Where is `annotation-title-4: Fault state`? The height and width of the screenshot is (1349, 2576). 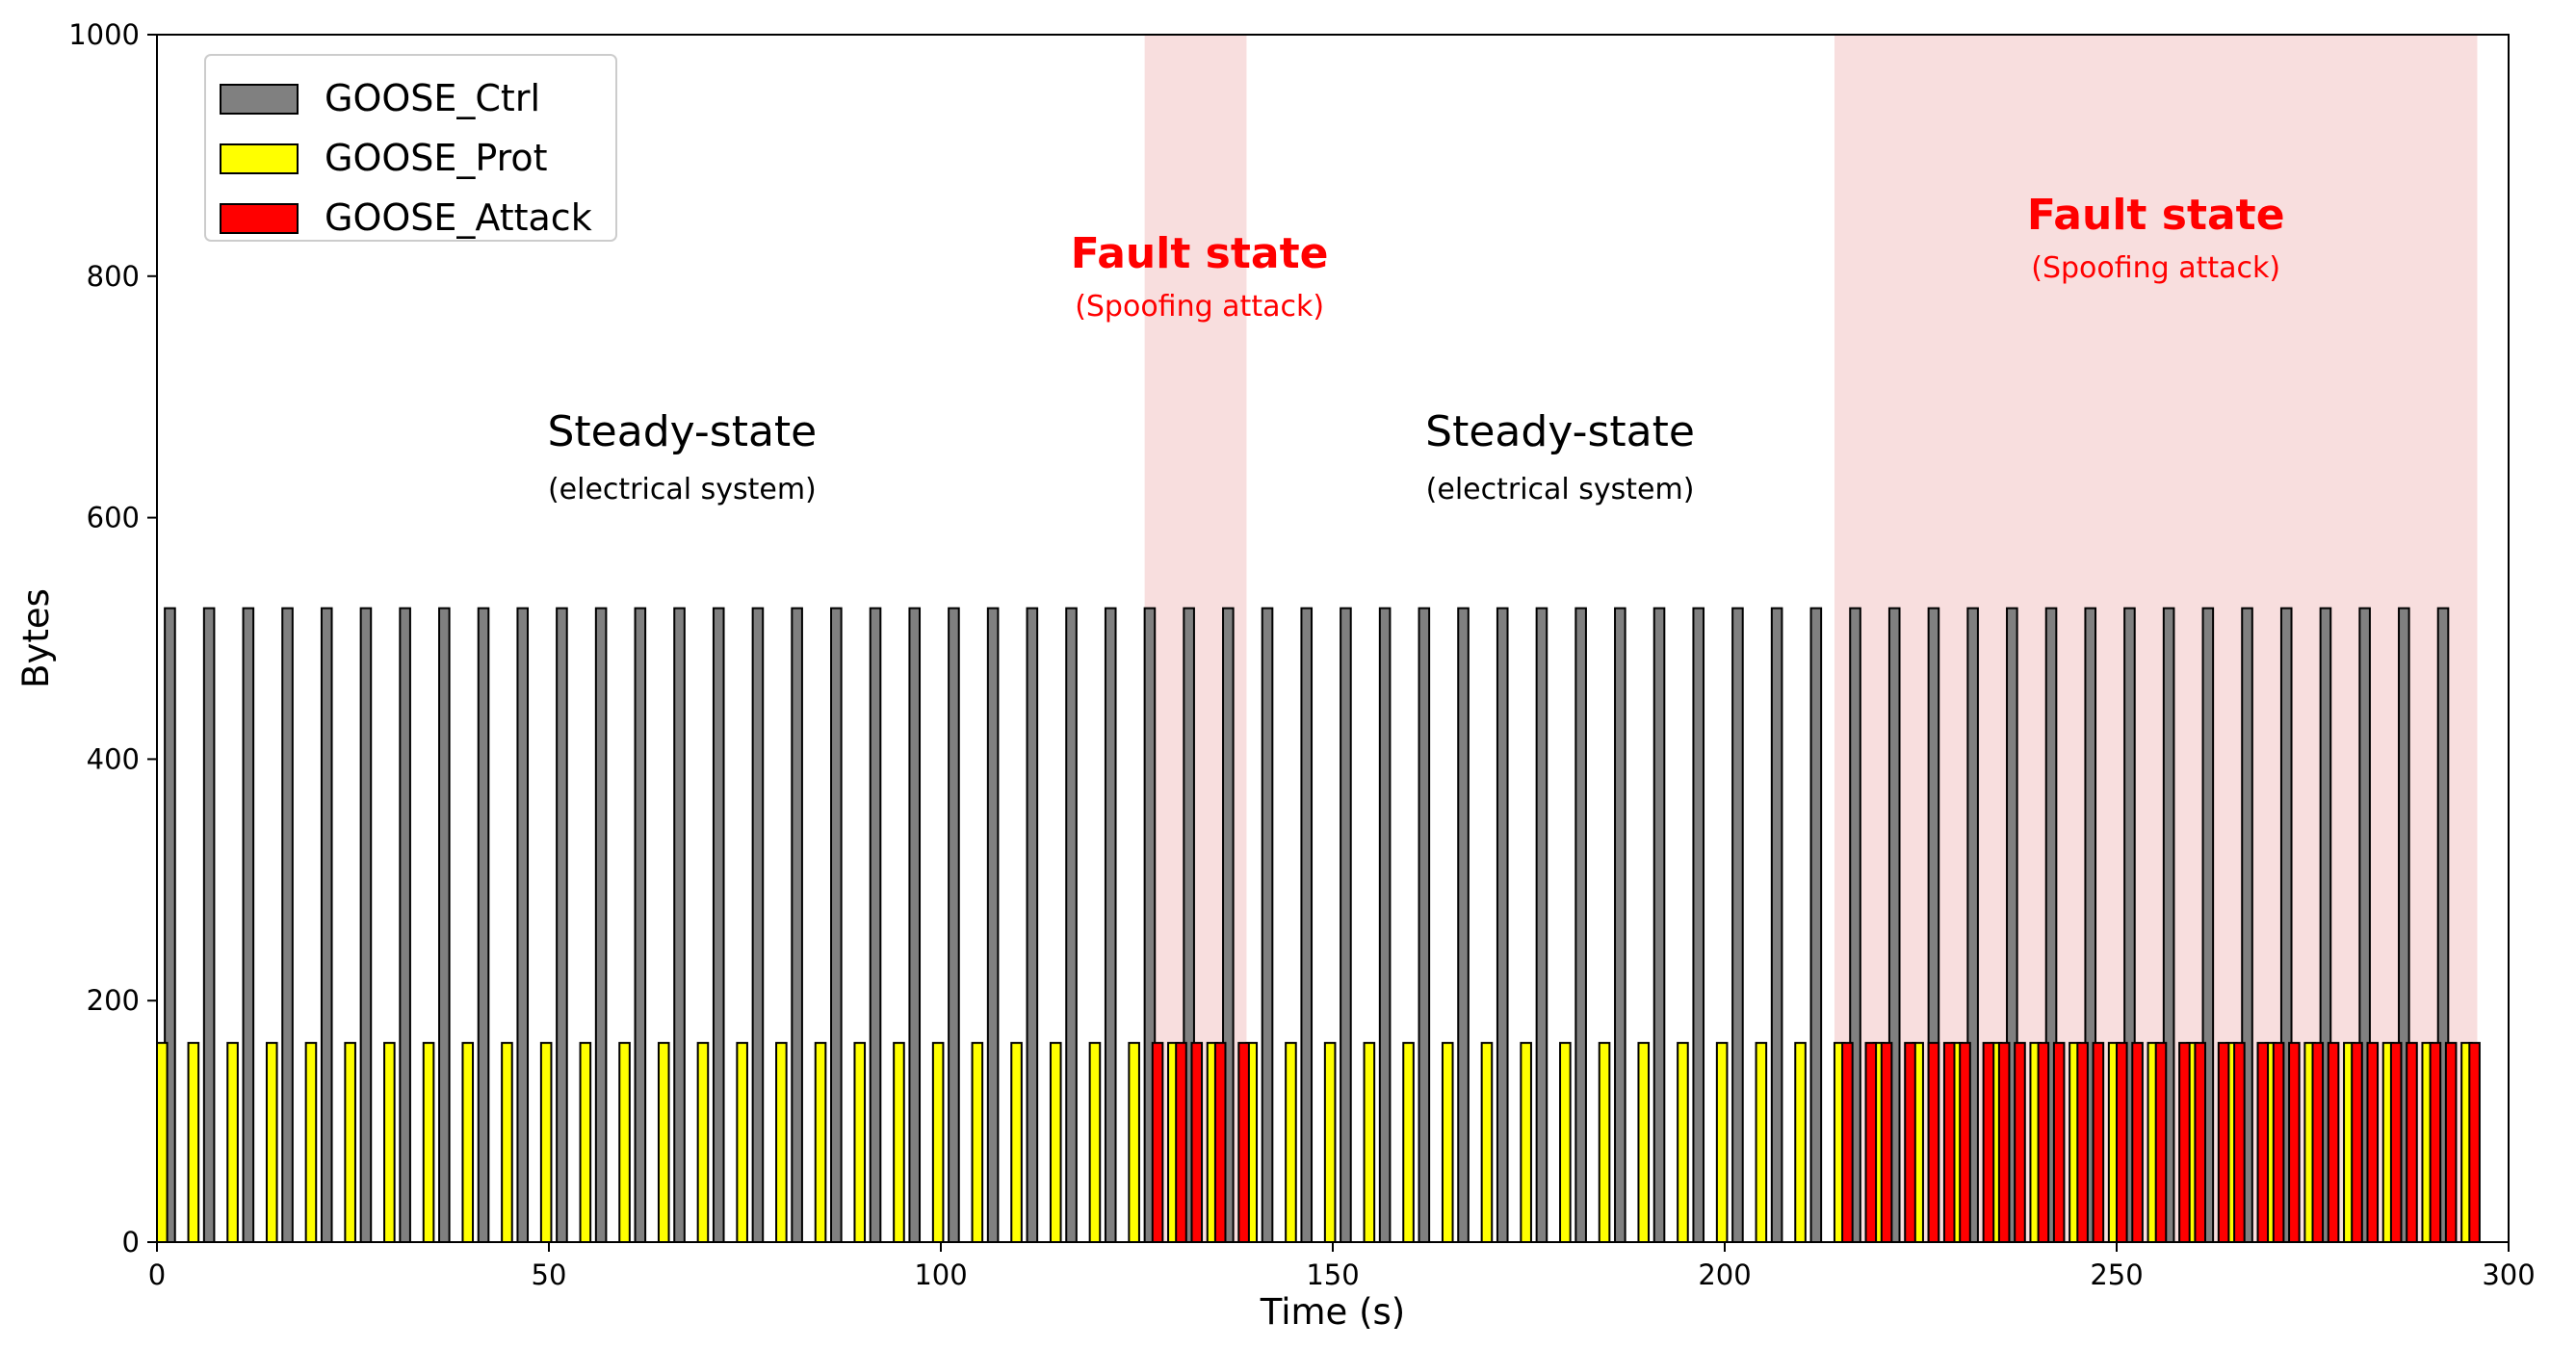 annotation-title-4: Fault state is located at coordinates (2156, 215).